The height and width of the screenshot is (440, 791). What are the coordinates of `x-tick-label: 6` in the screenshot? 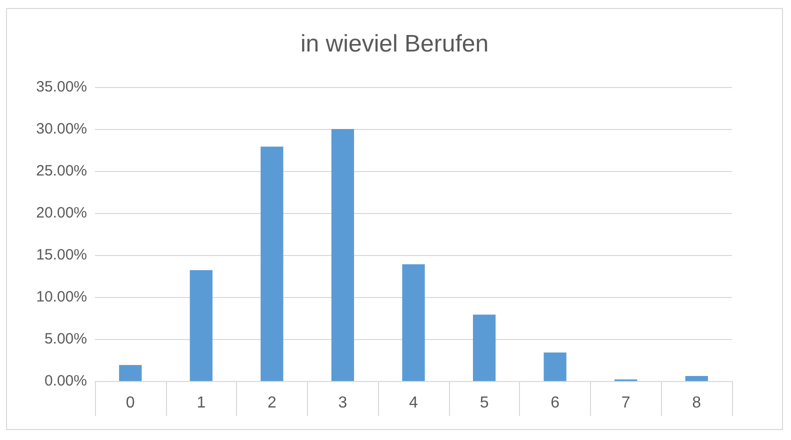 It's located at (555, 403).